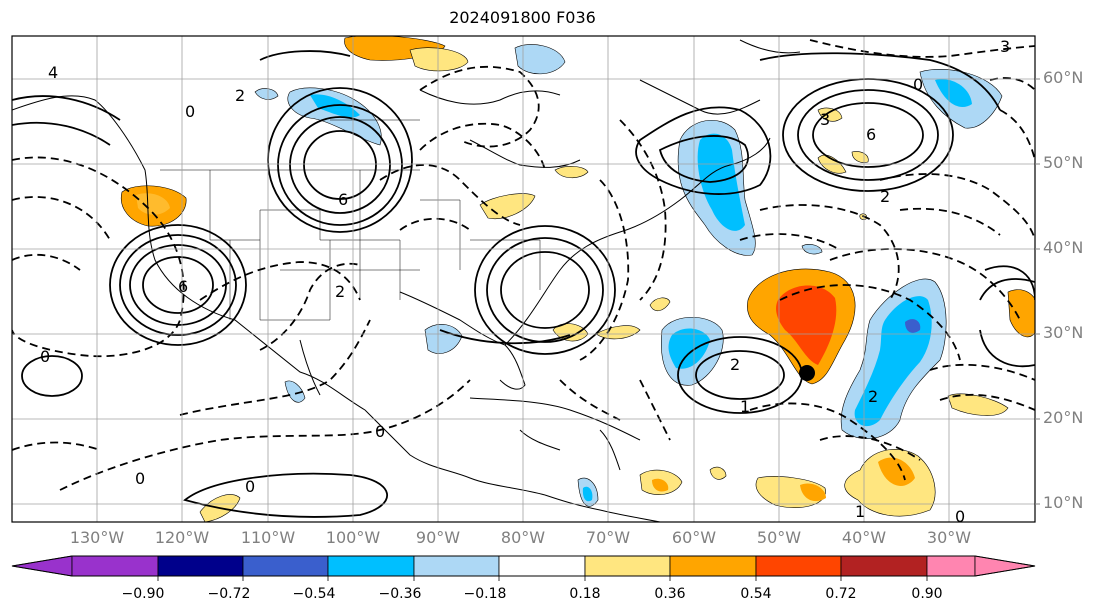 The height and width of the screenshot is (615, 1105). Describe the element at coordinates (694, 537) in the screenshot. I see `lon-label: 60°W` at that location.